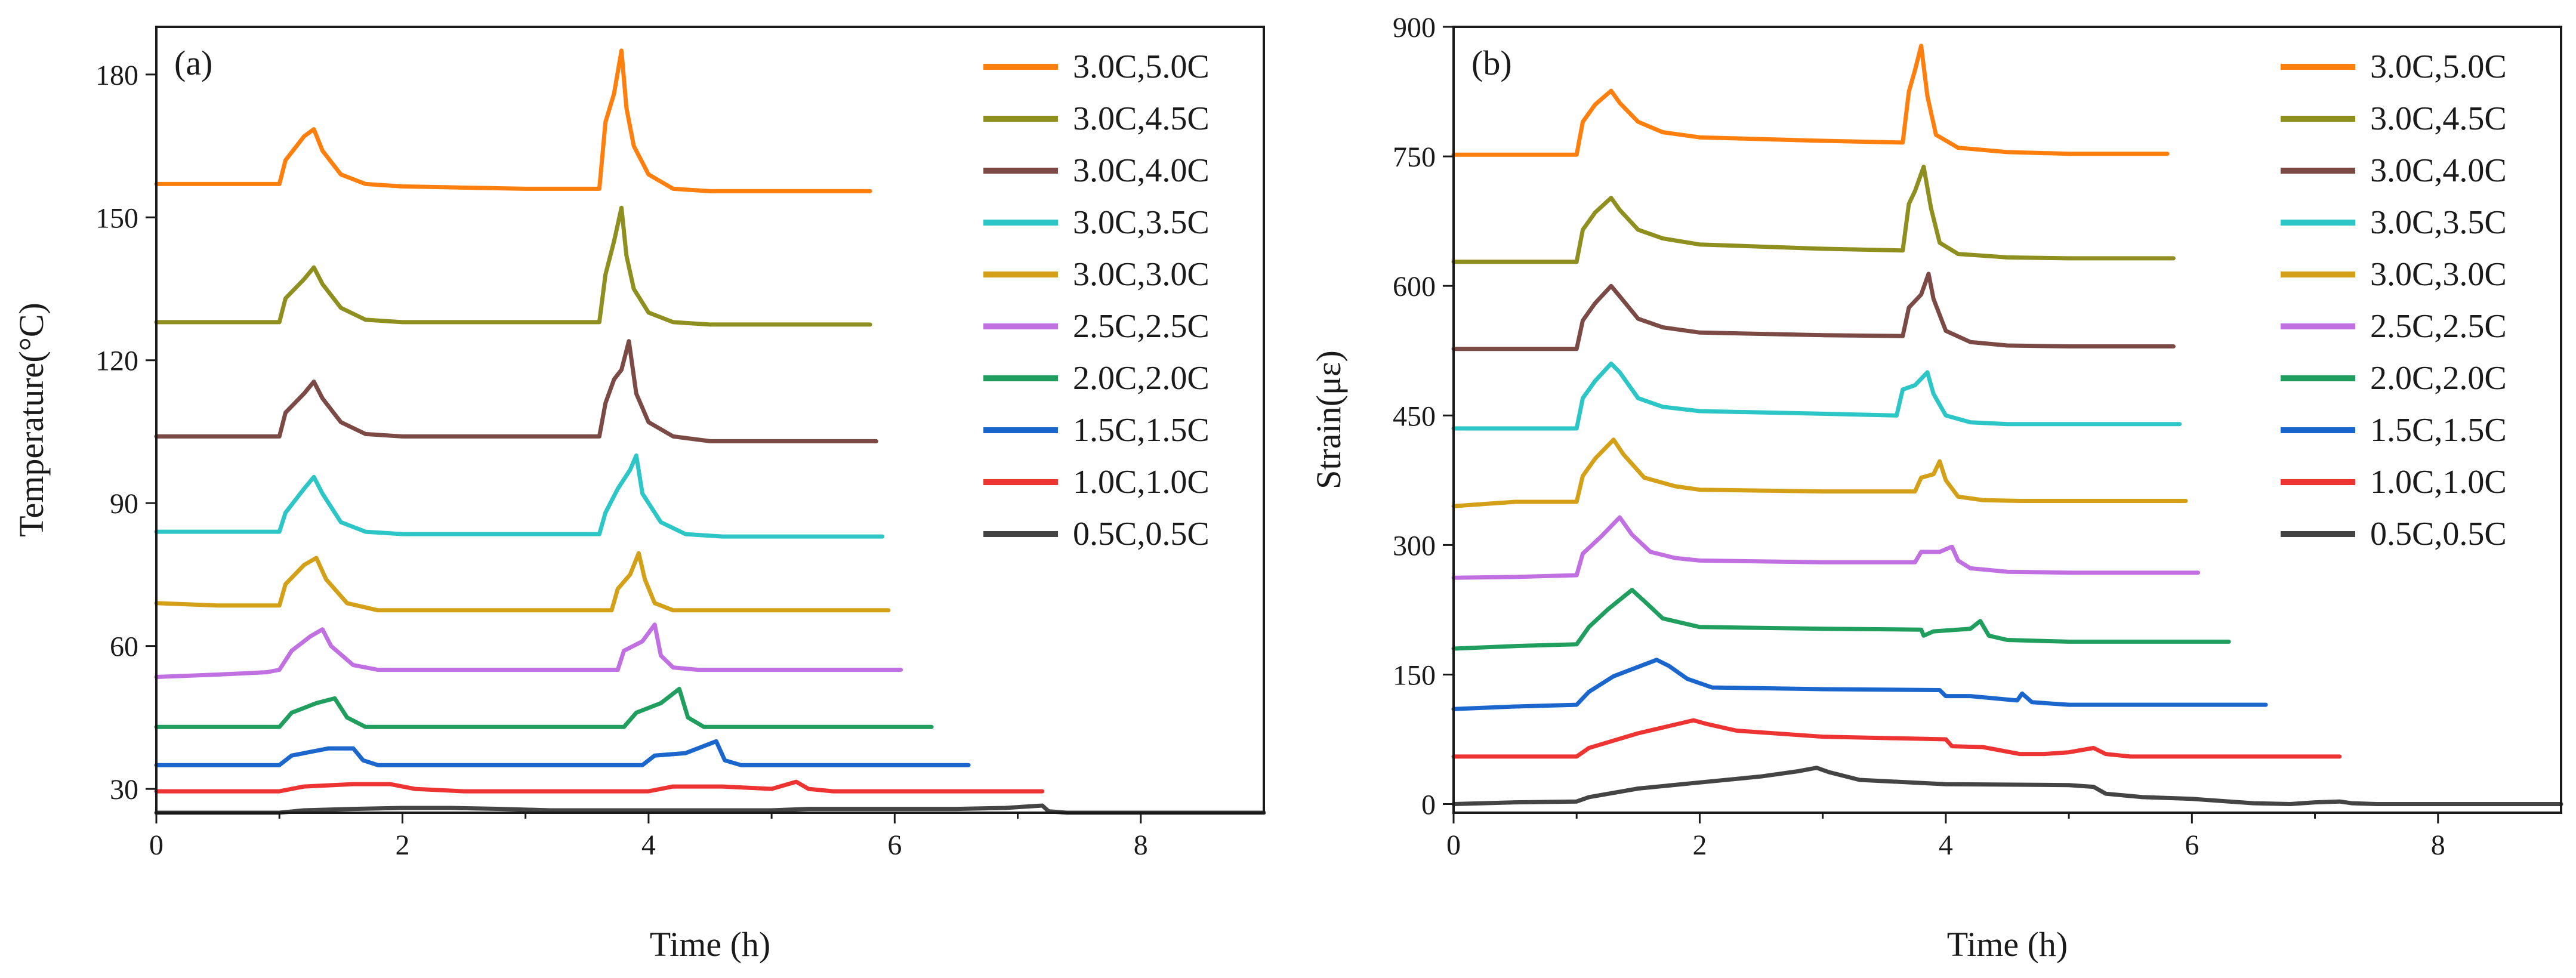  I want to click on y-tick-label: 120, so click(117, 361).